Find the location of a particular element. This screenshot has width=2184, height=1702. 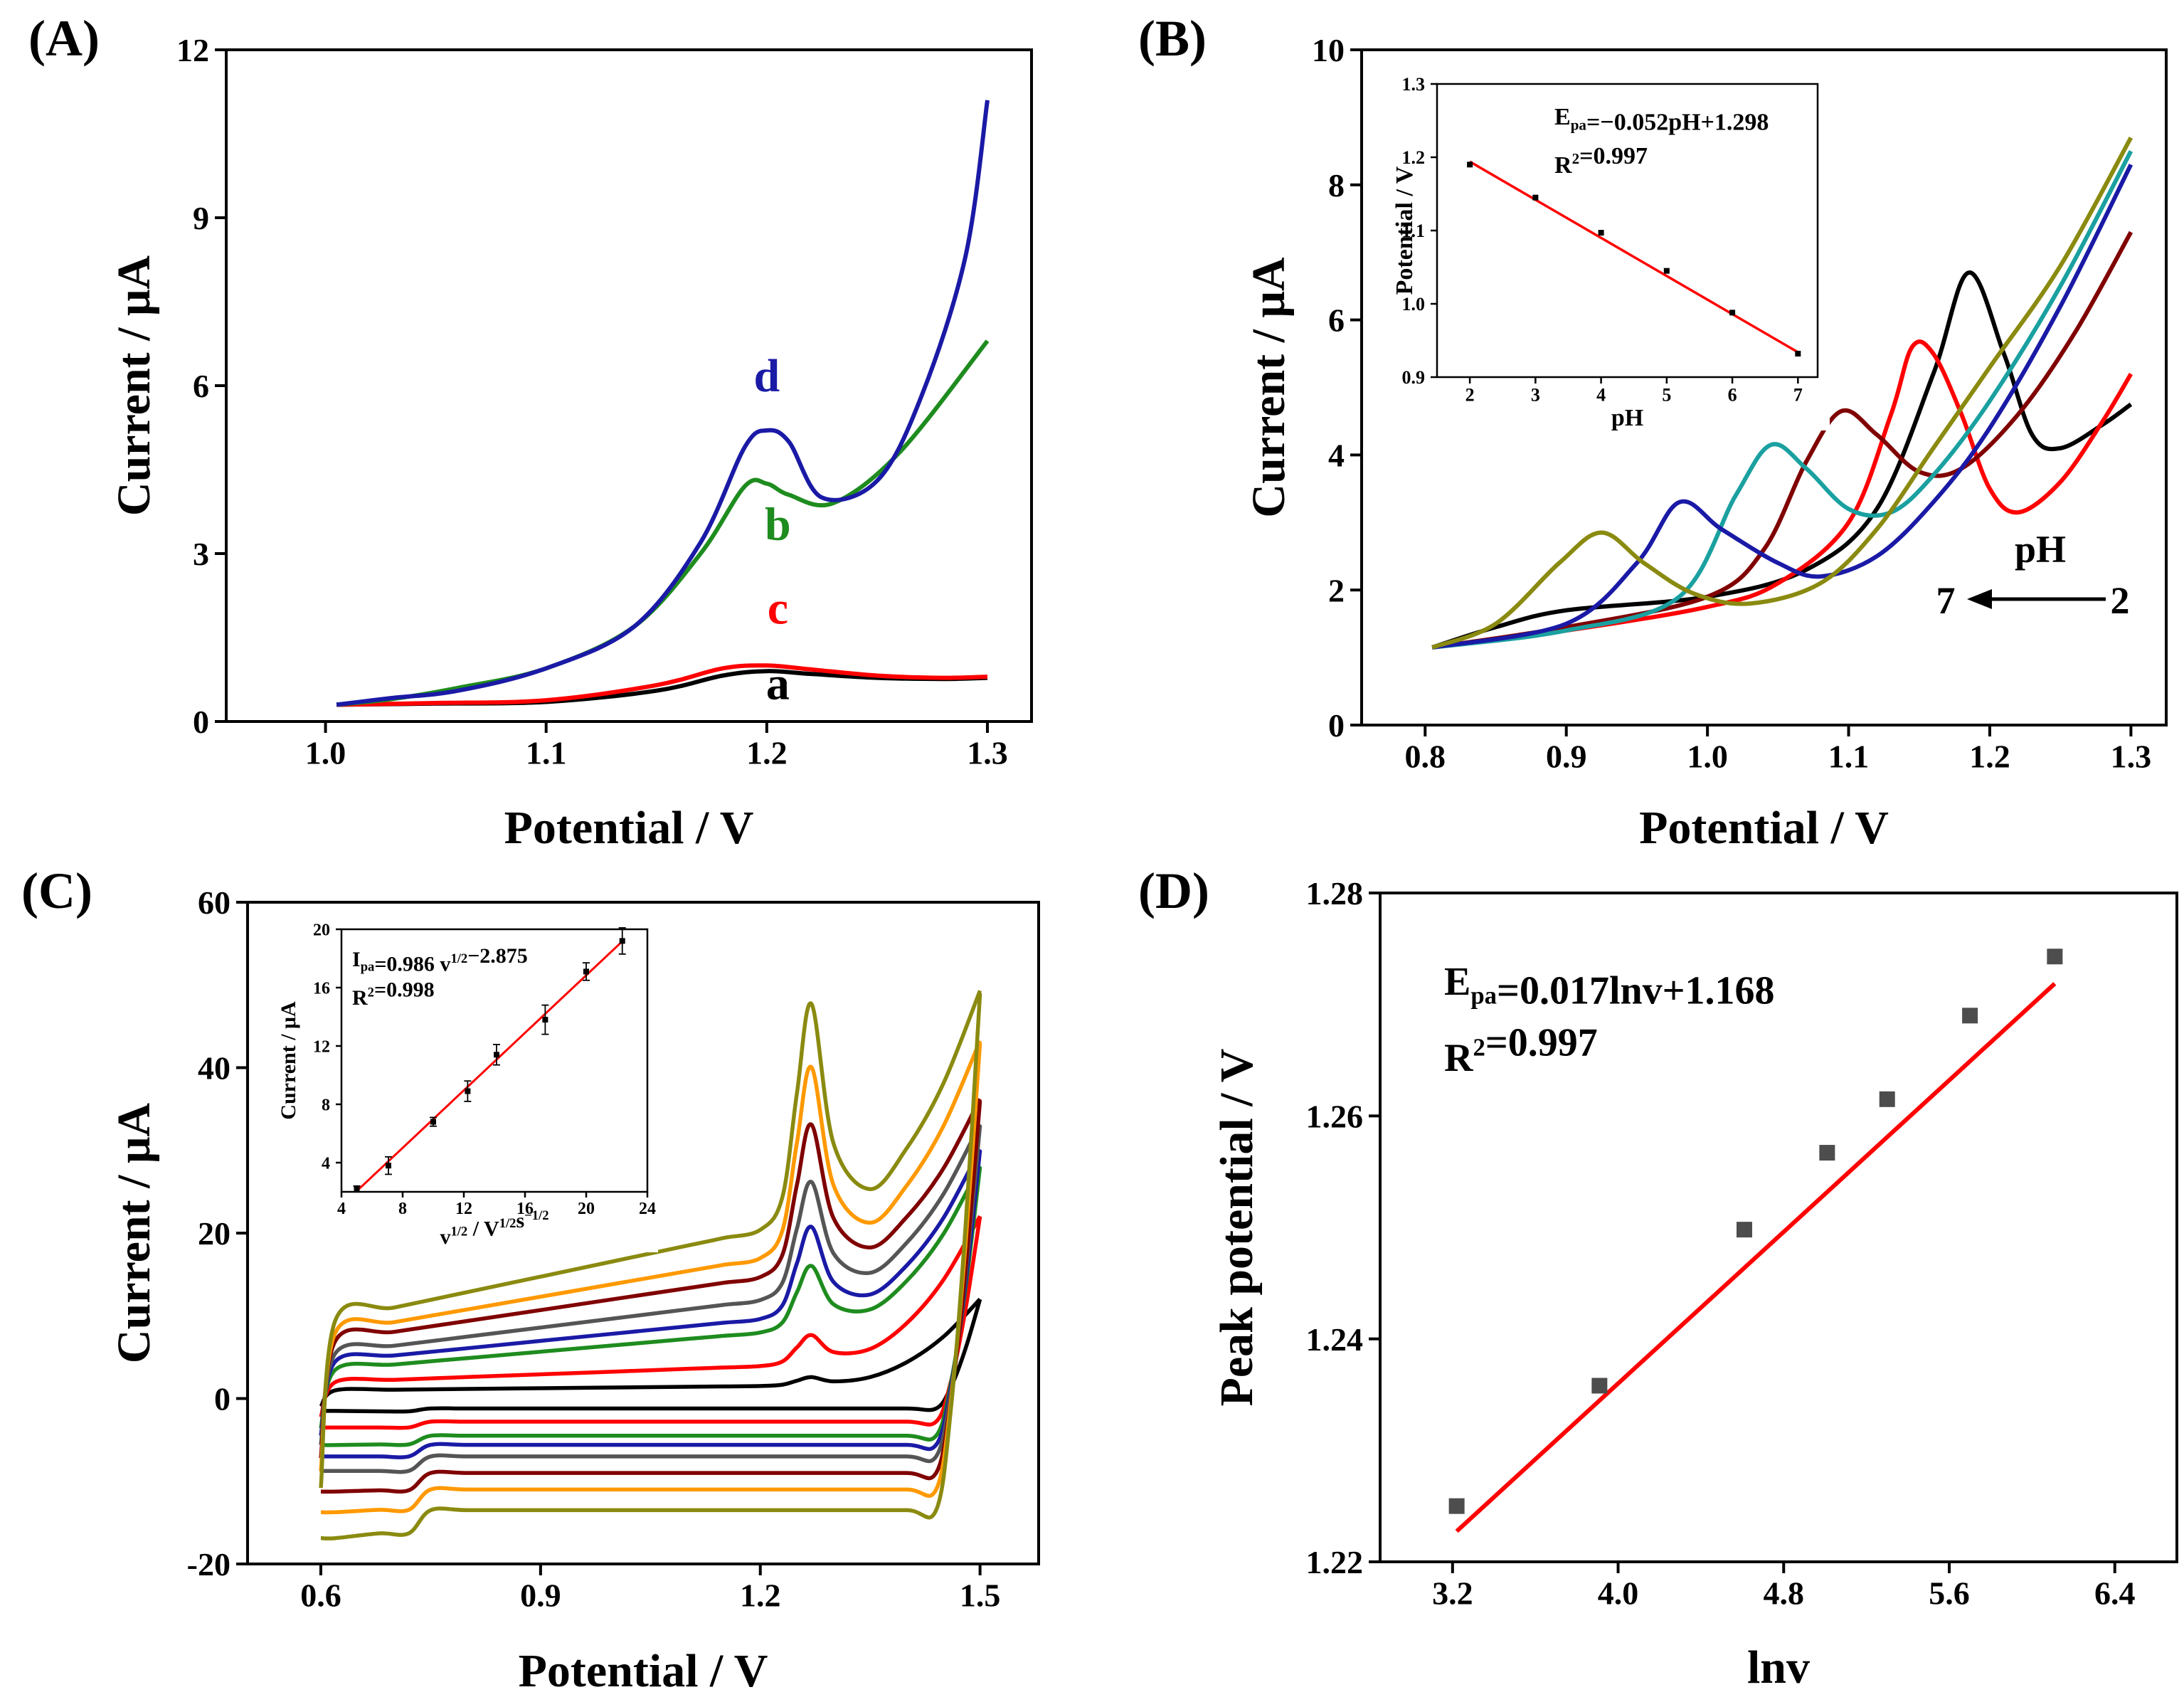

y-tick-label: 12 is located at coordinates (192, 50).